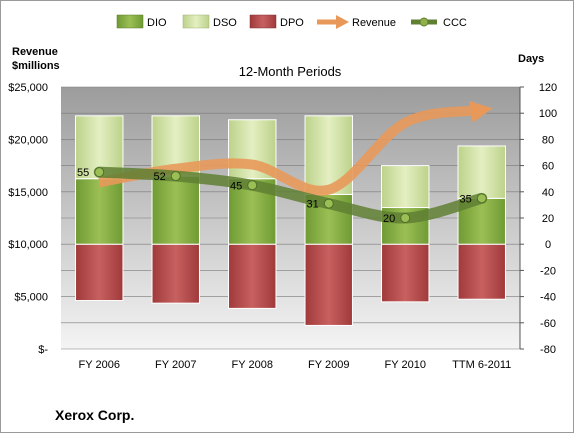 The width and height of the screenshot is (574, 433). I want to click on legend-label-ccc: CCC, so click(455, 23).